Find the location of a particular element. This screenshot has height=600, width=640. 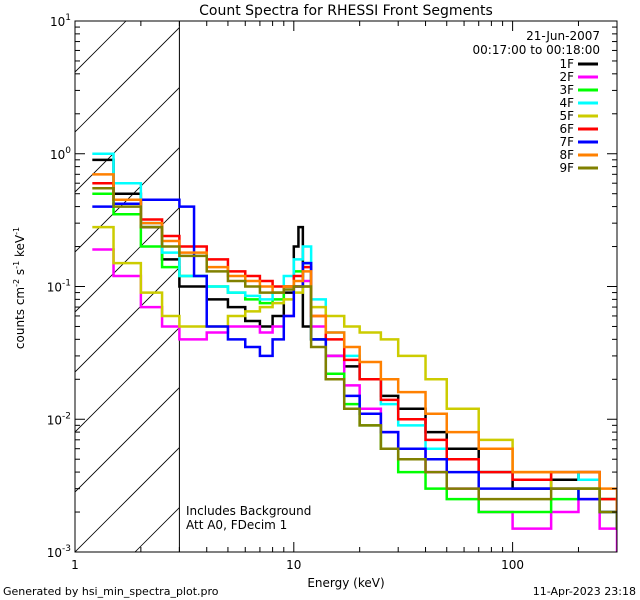

y-tick-label: 10⁻² is located at coordinates (59, 419).